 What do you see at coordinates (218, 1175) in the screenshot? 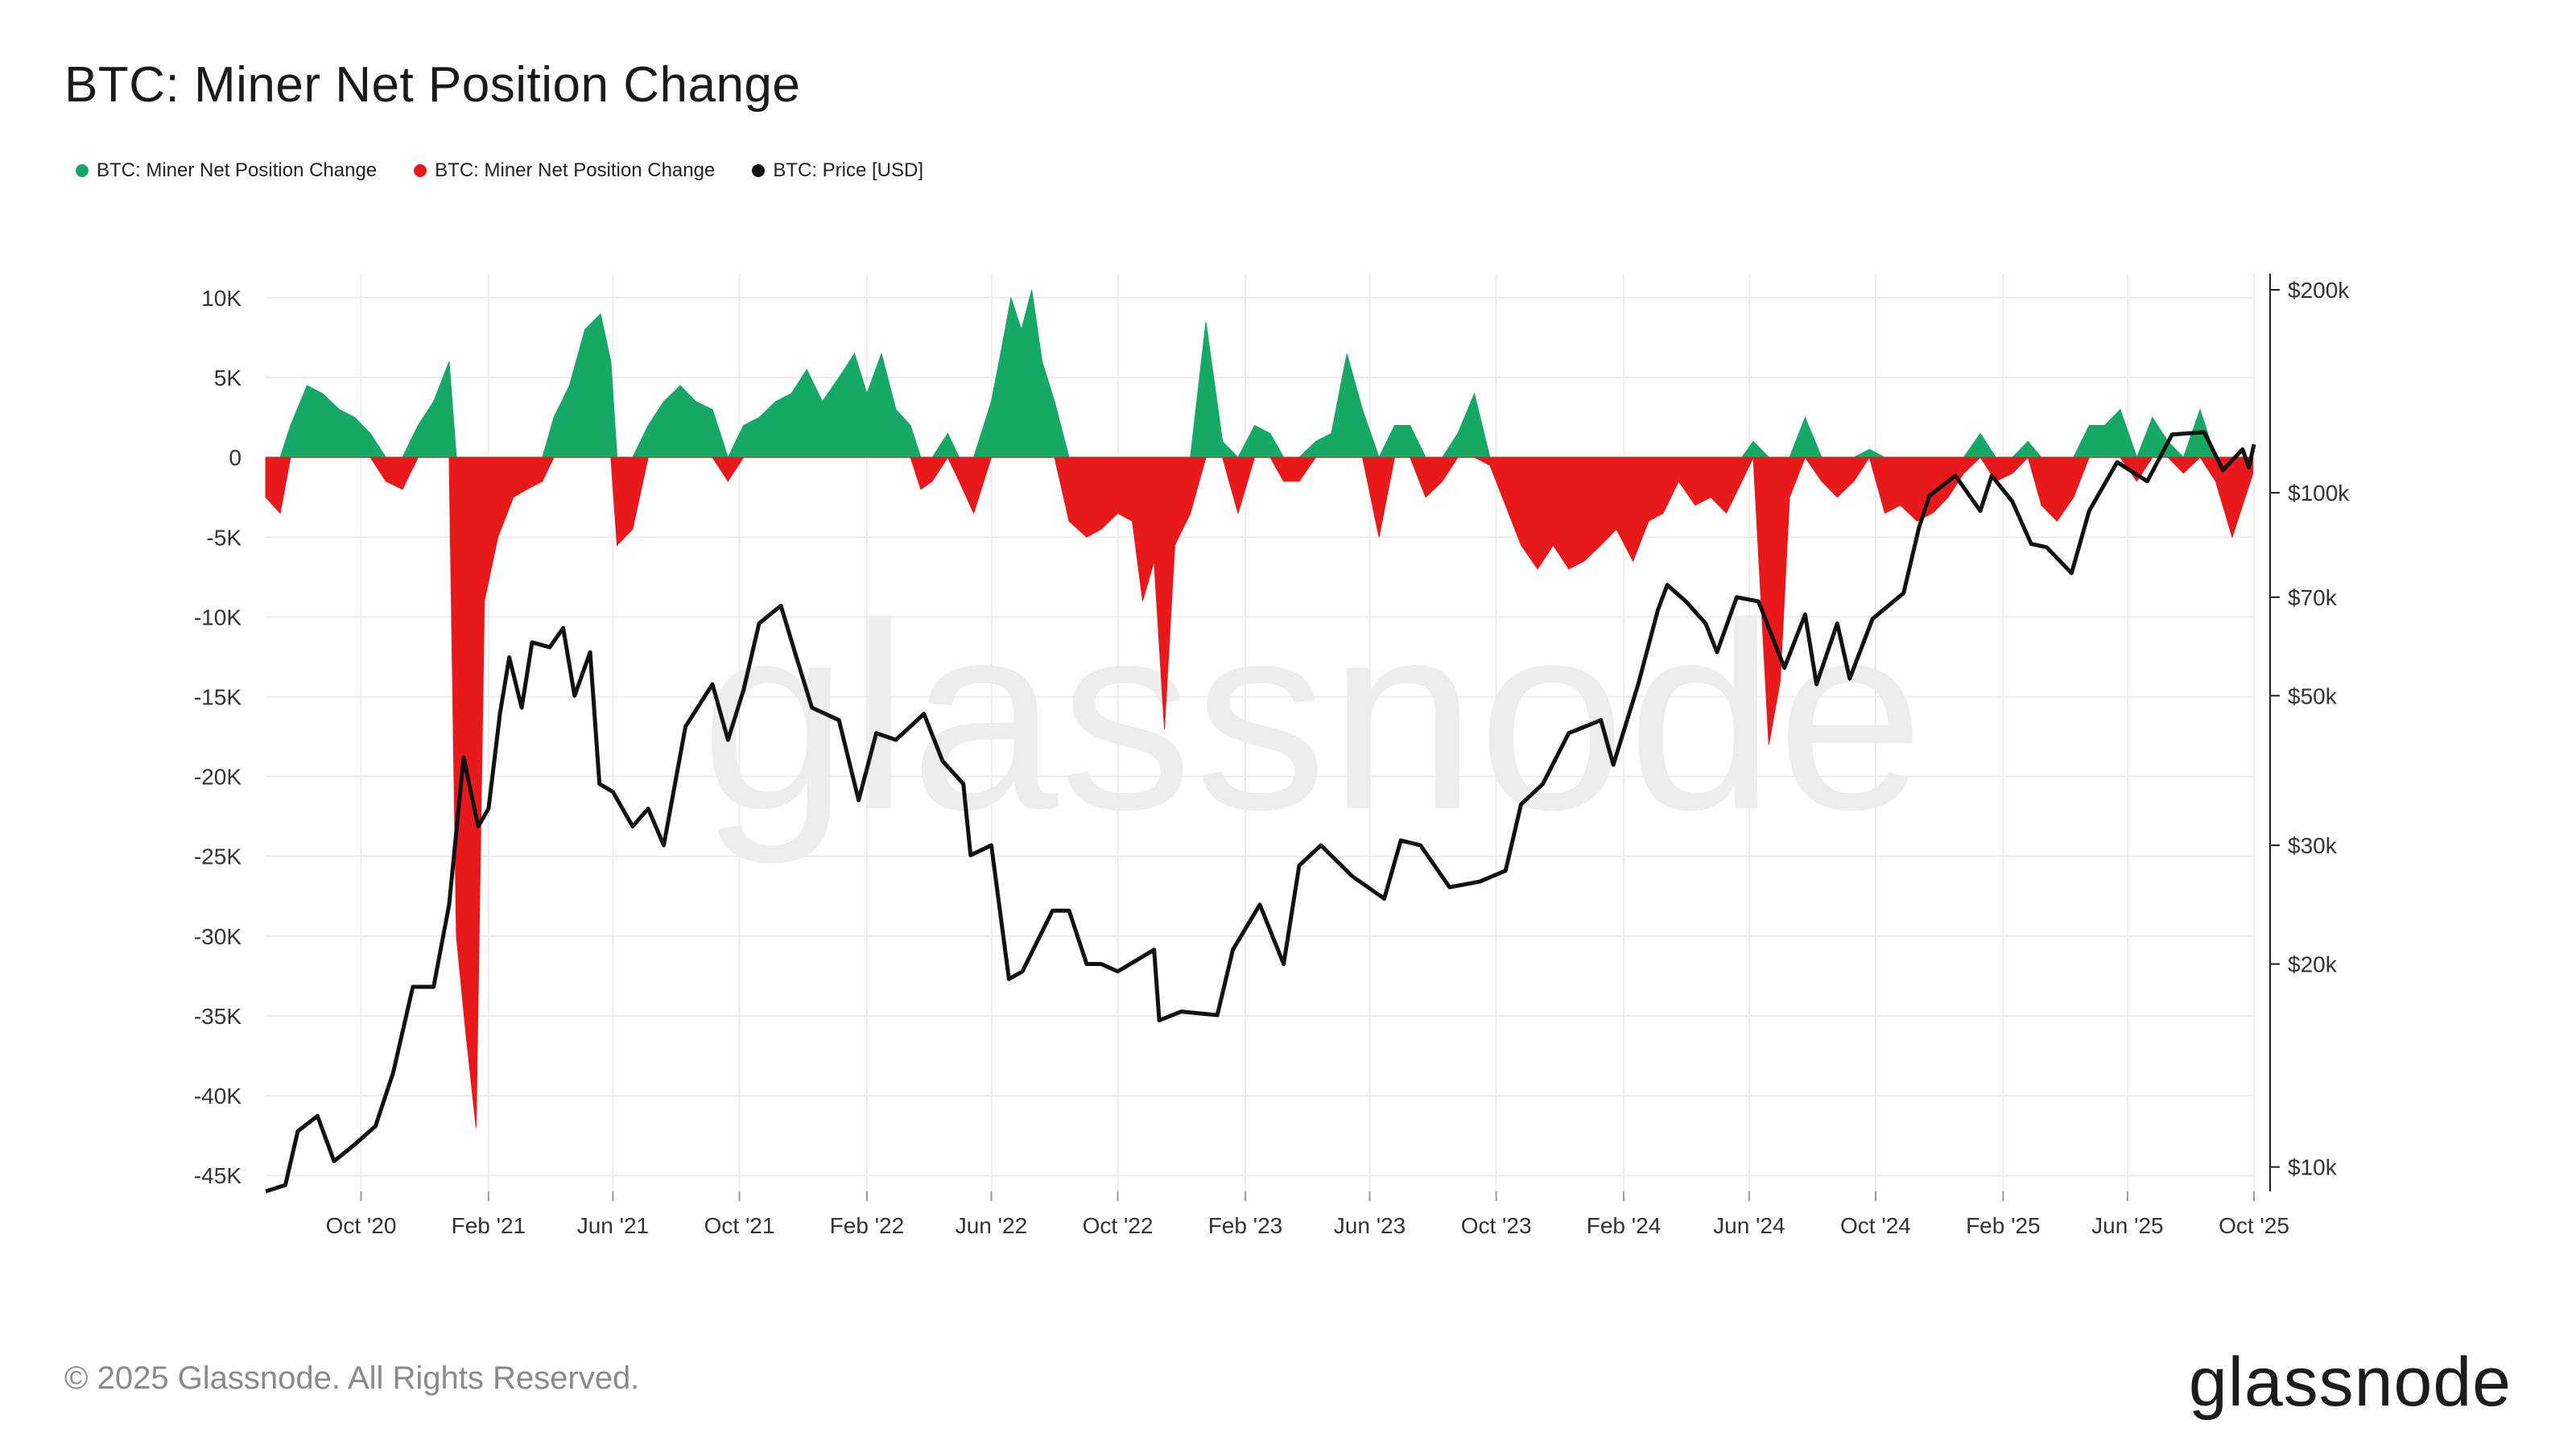
I see `y-left-tick-label: -45K` at bounding box center [218, 1175].